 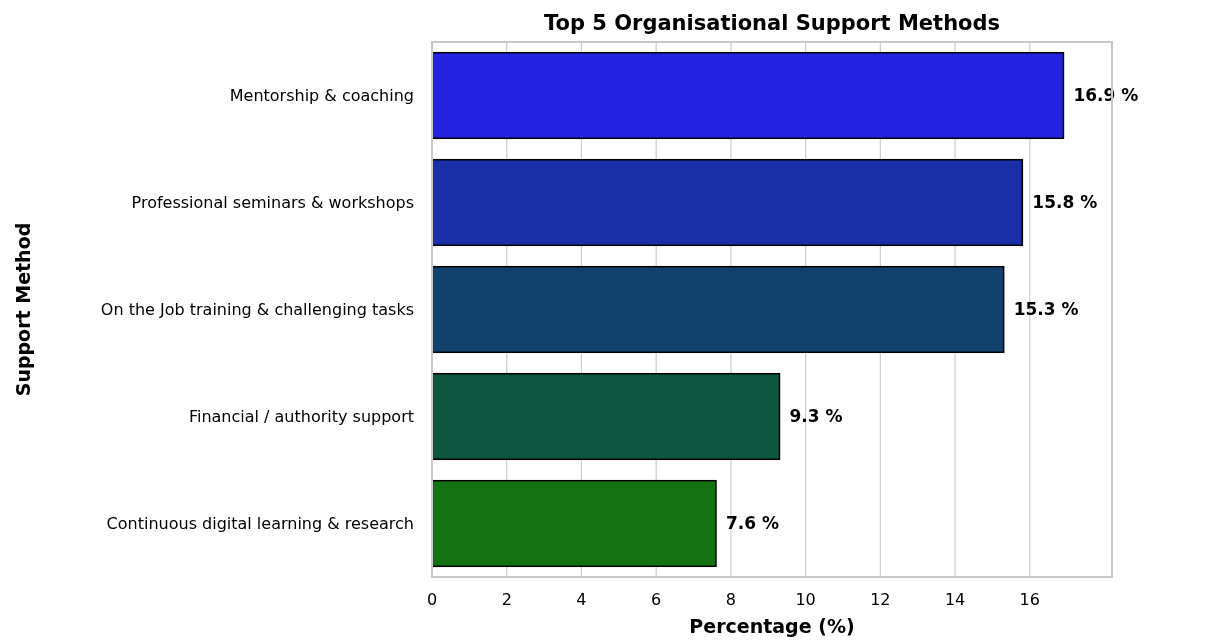 What do you see at coordinates (805, 599) in the screenshot?
I see `x-tick-label: 10` at bounding box center [805, 599].